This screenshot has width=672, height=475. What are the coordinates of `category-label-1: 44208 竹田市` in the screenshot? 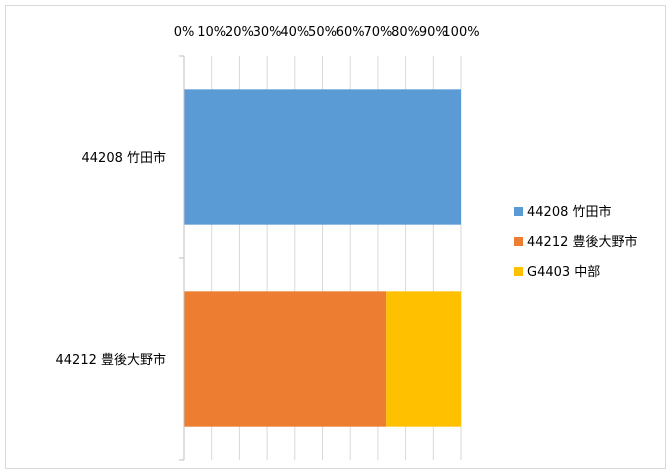 It's located at (124, 158).